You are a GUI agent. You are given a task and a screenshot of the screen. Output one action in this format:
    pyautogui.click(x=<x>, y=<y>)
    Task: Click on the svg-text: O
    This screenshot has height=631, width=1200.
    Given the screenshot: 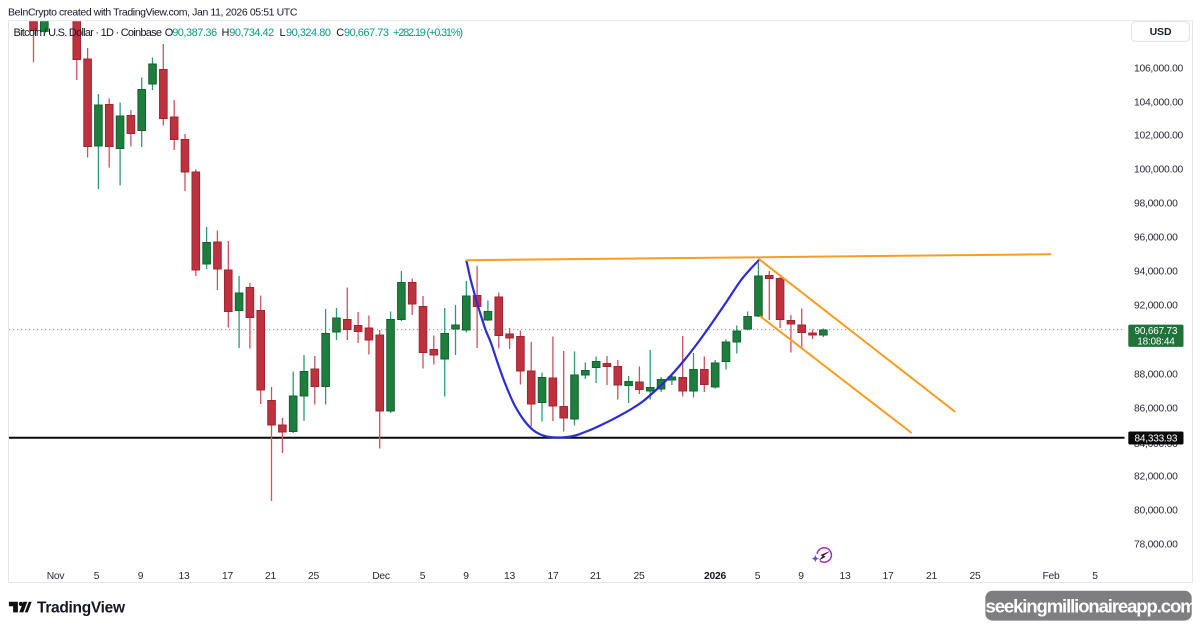 What is the action you would take?
    pyautogui.click(x=169, y=33)
    